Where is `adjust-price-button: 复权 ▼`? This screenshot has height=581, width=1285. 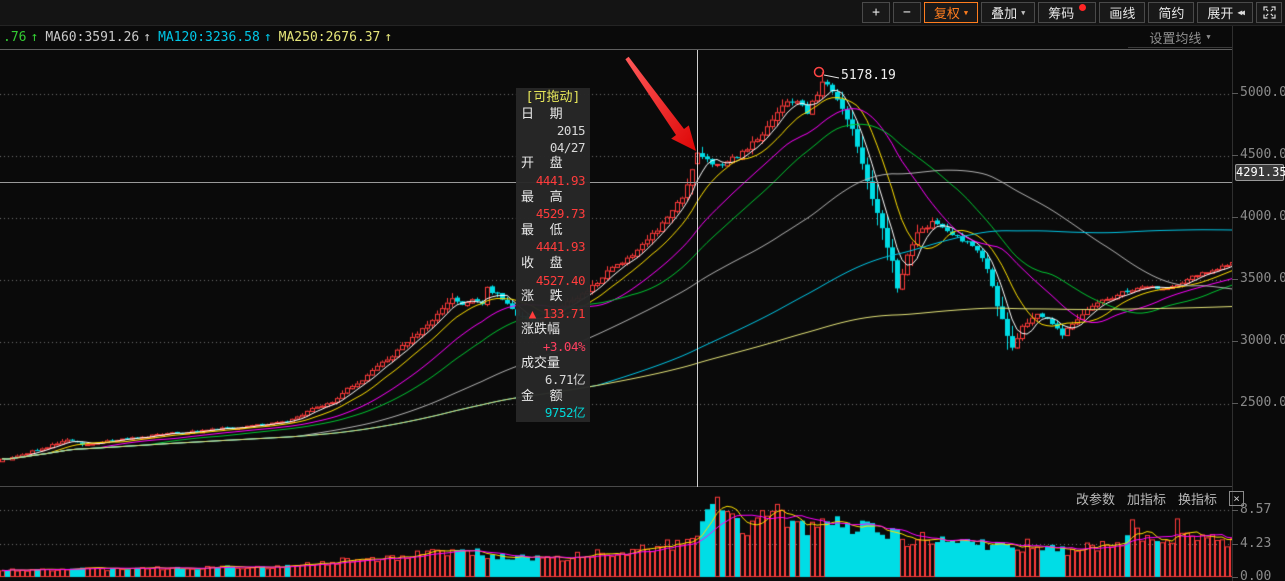 adjust-price-button: 复权 ▼ is located at coordinates (951, 12).